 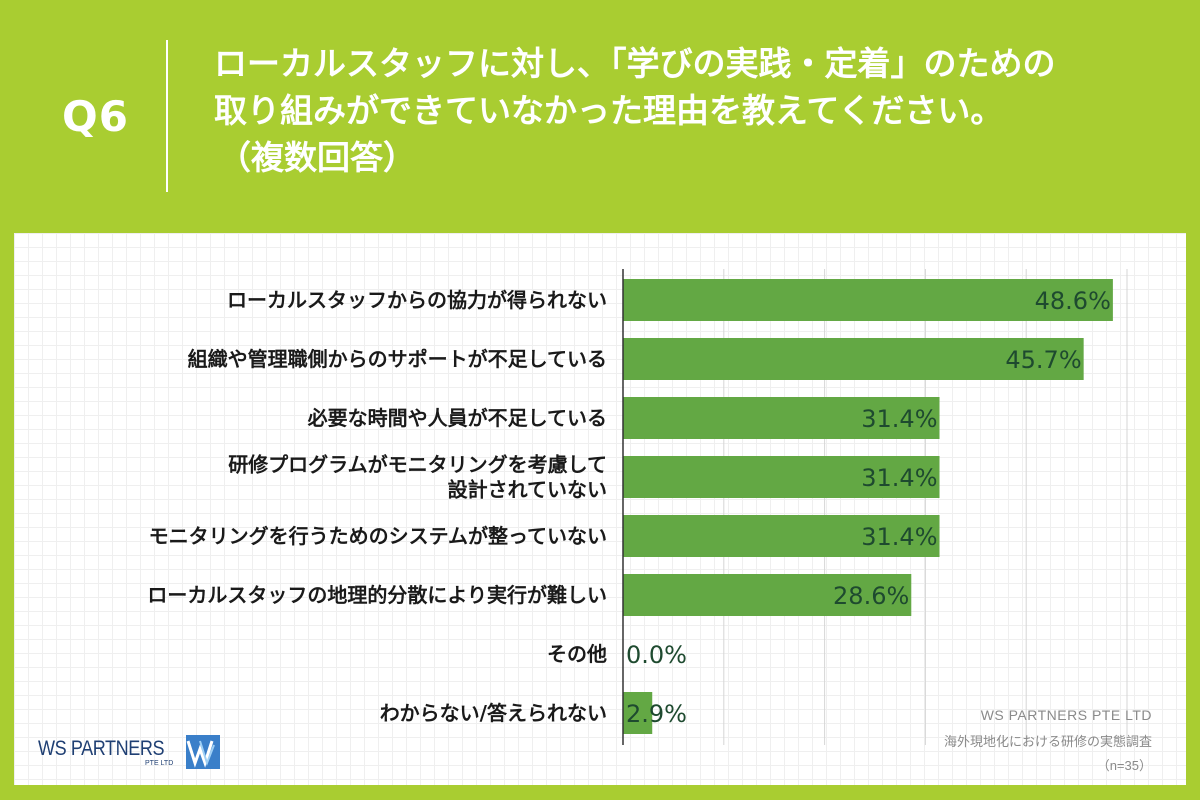 What do you see at coordinates (1047, 741) in the screenshot?
I see `watermark-survey: 海外現地化における研修の実態調査` at bounding box center [1047, 741].